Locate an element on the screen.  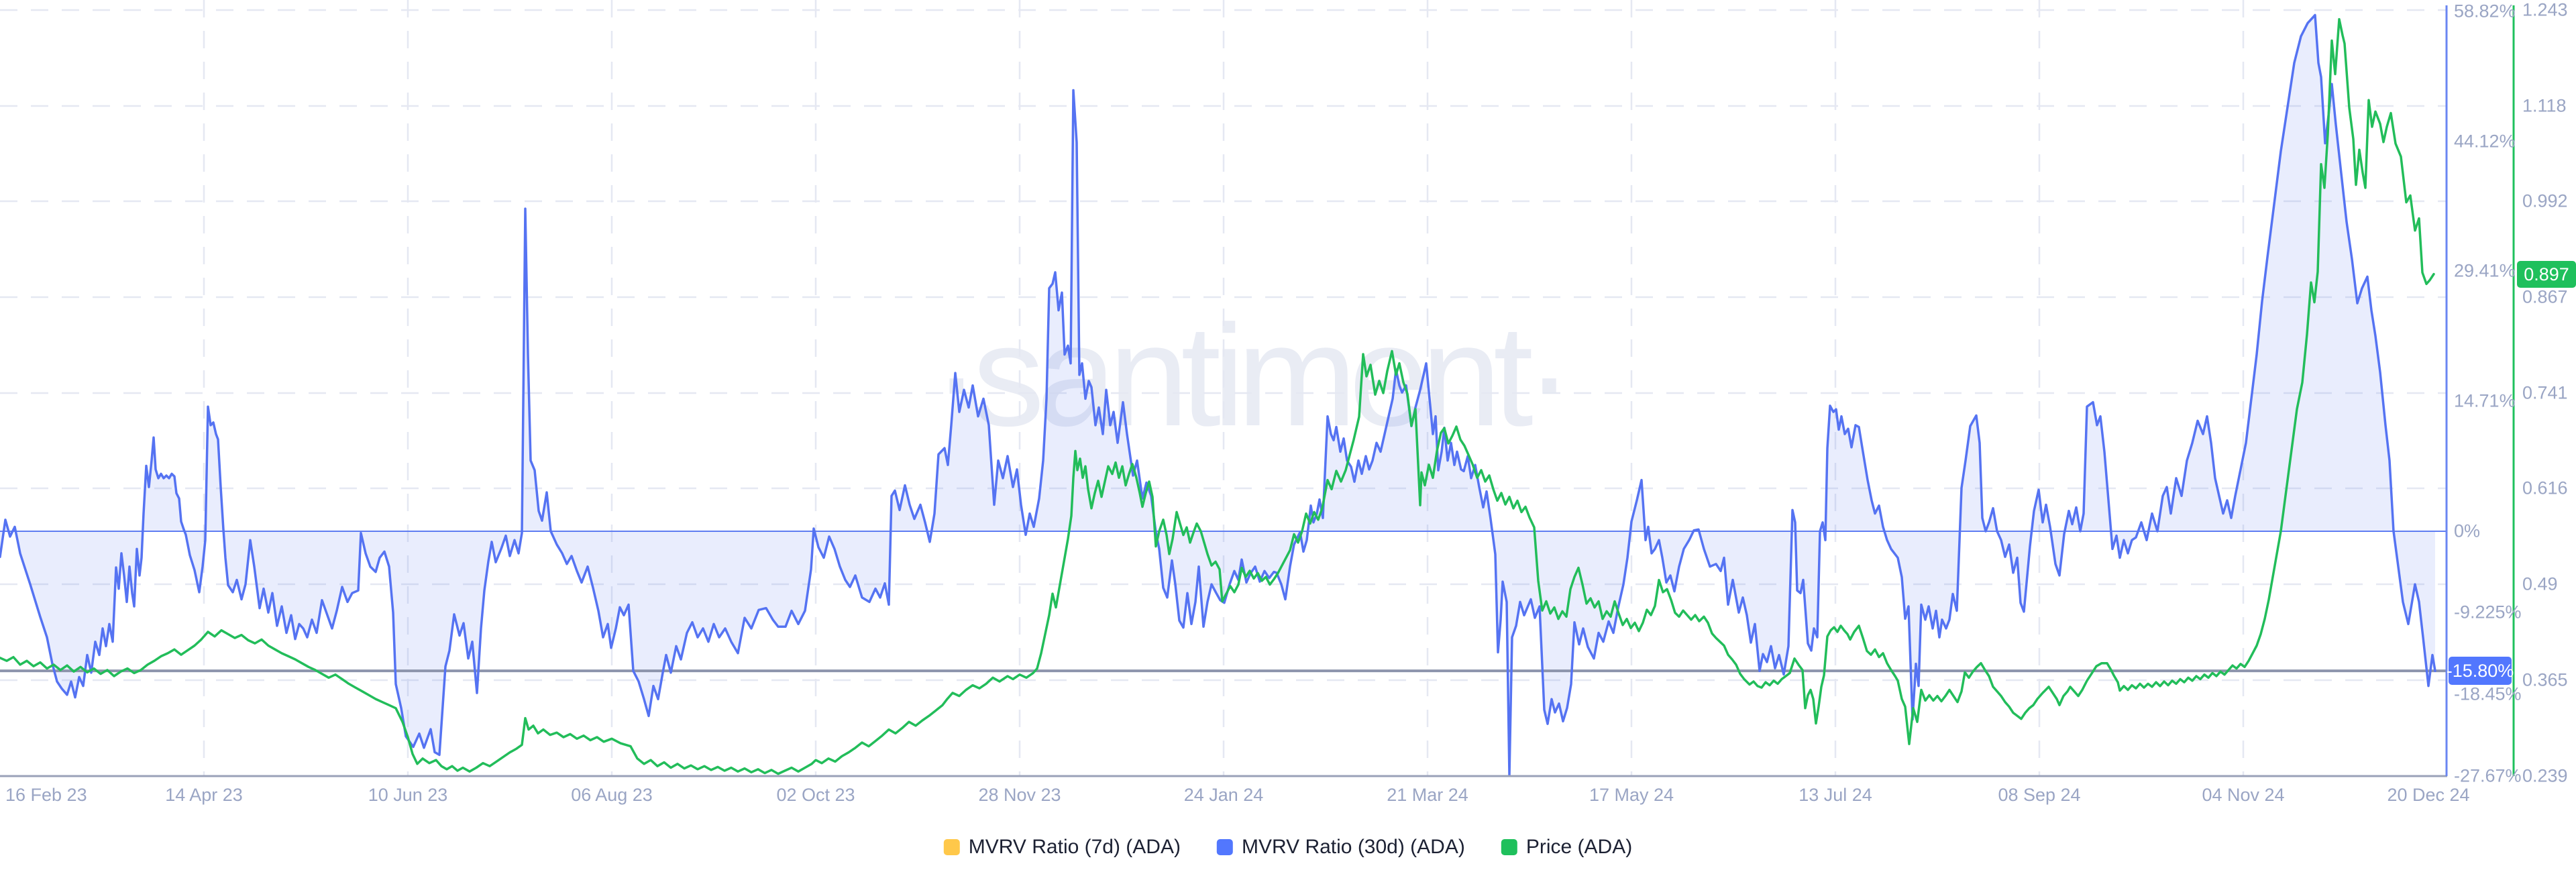
date-tick-label: 04 Nov 24 is located at coordinates (2243, 795).